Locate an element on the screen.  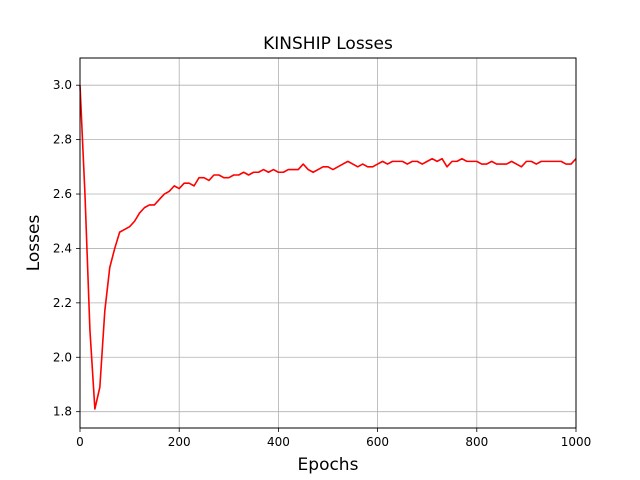
y-tick-label: 1.8 is located at coordinates (62, 412).